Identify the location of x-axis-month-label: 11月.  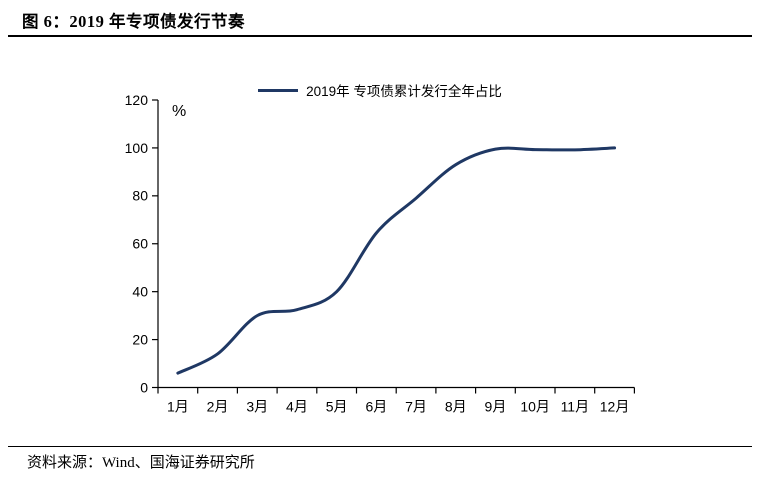
(575, 407).